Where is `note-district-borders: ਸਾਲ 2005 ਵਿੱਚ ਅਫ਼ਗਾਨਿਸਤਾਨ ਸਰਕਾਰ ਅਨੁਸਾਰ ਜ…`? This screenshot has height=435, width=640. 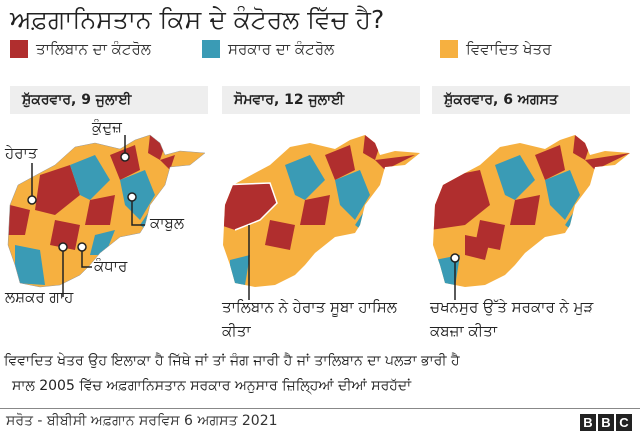
note-district-borders: ਸਾਲ 2005 ਵਿੱਚ ਅਫ਼ਗਾਨਿਸਤਾਨ ਸਰਕਾਰ ਅਨੁਸਾਰ ਜ… is located at coordinates (212, 386).